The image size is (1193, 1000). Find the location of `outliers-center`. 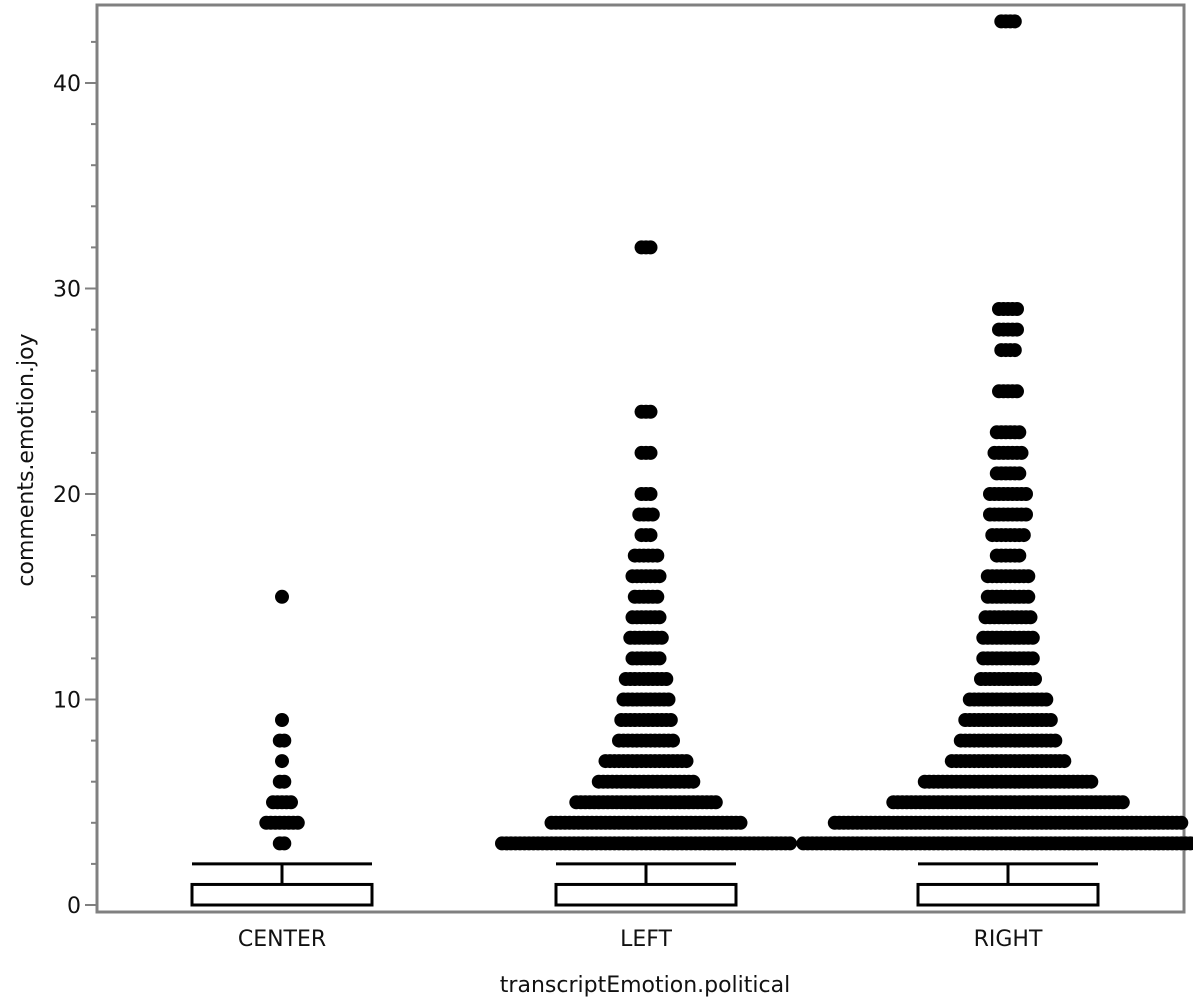

outliers-center is located at coordinates (282, 720).